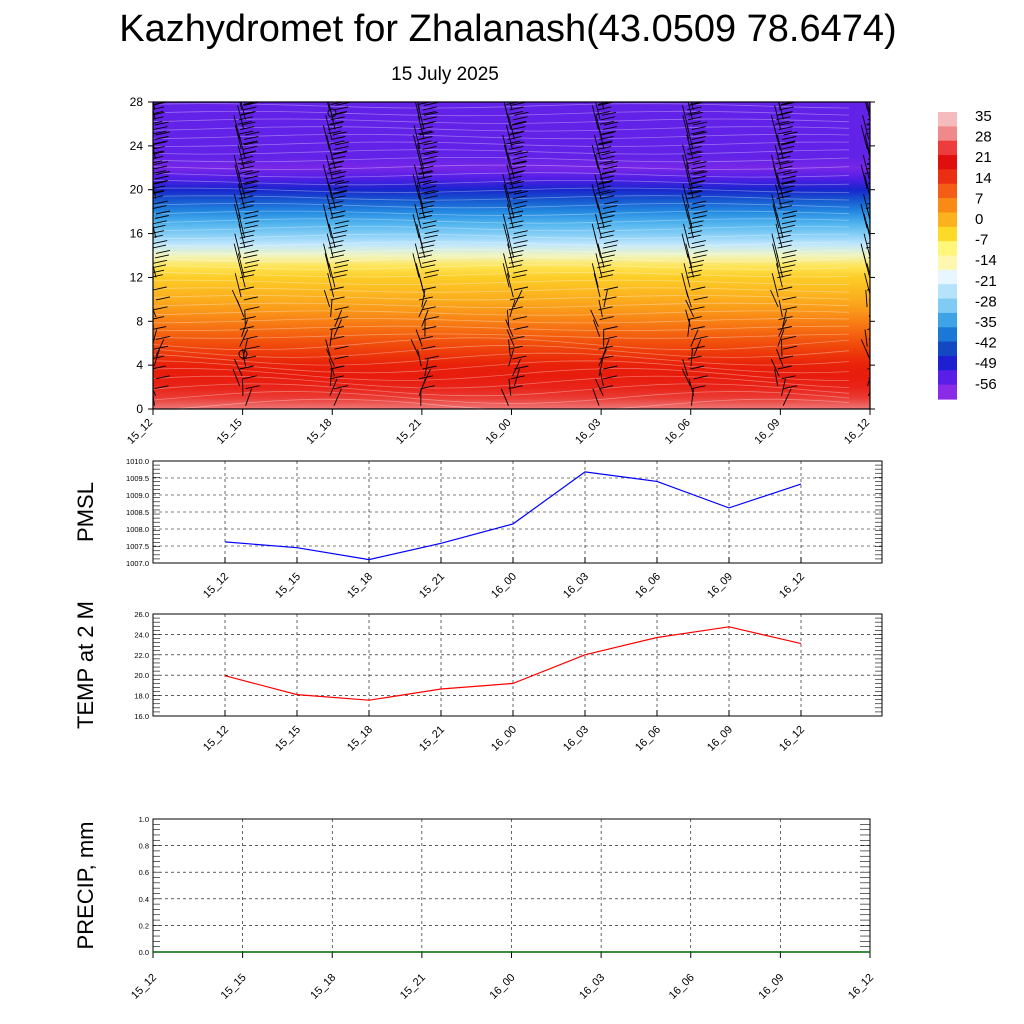  Describe the element at coordinates (137, 234) in the screenshot. I see `y-tick-label: 16` at that location.